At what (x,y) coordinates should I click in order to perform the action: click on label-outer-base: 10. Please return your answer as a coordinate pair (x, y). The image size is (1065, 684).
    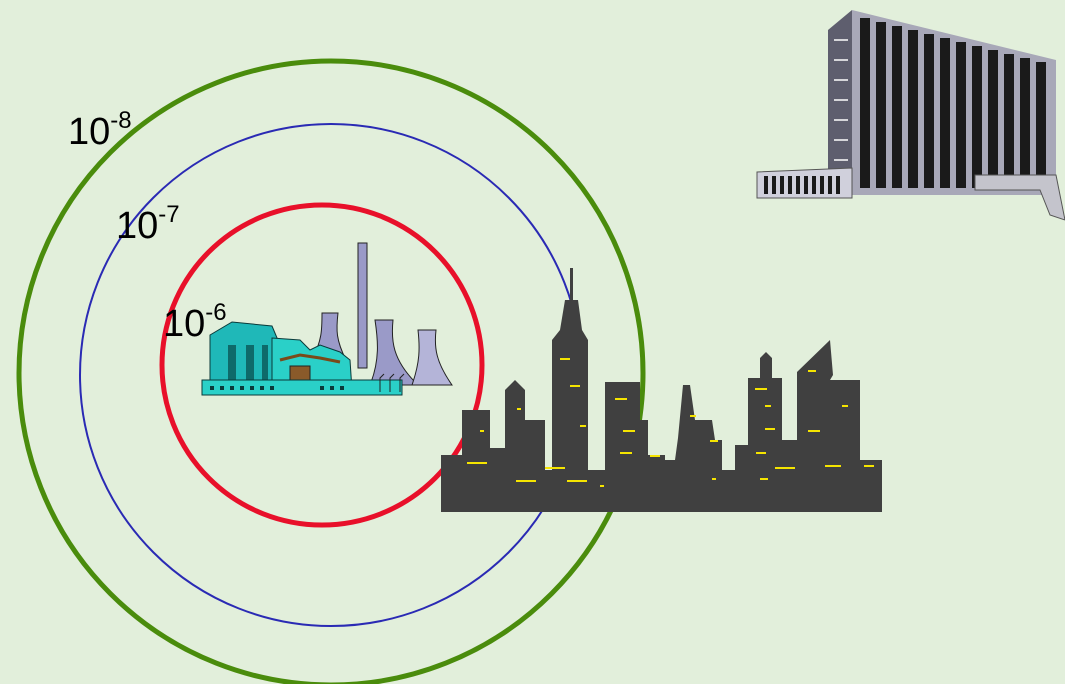
    Looking at the image, I should click on (89, 132).